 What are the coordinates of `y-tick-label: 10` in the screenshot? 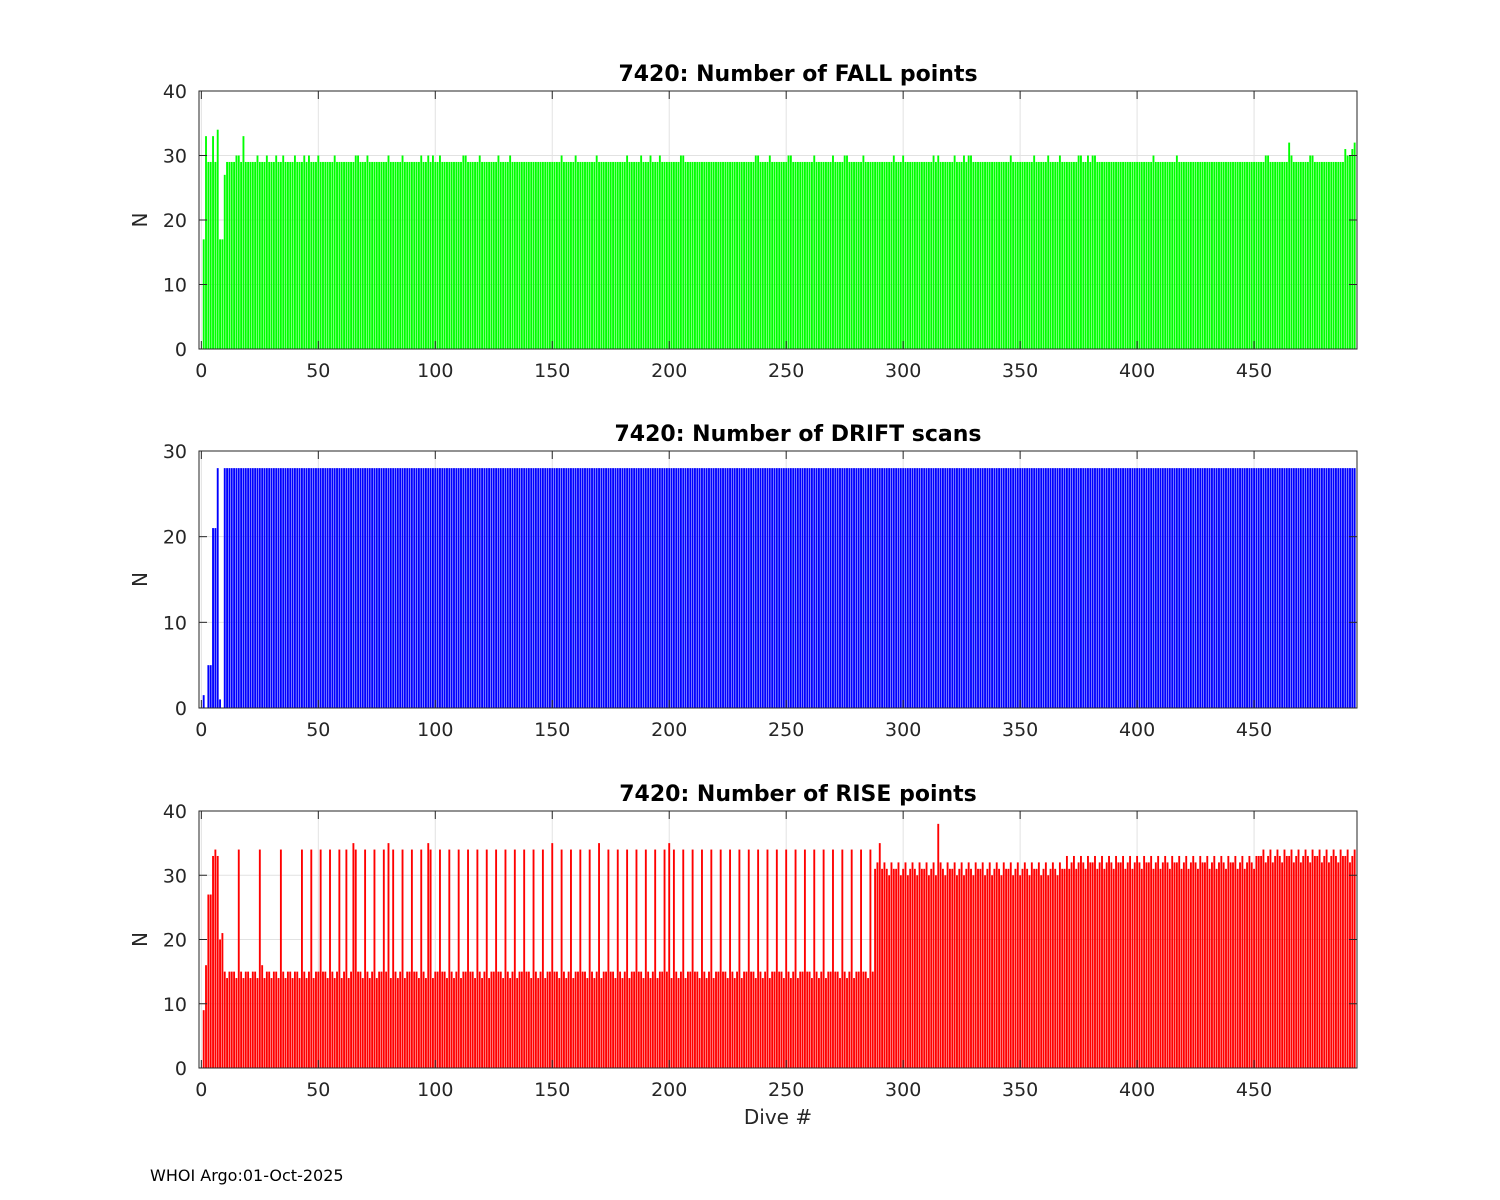 It's located at (175, 623).